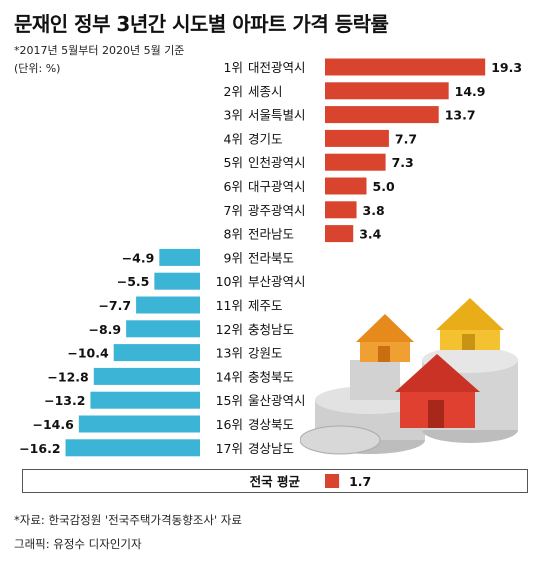 Image resolution: width=547 pixels, height=562 pixels. I want to click on rank-label: 17위, so click(229, 448).